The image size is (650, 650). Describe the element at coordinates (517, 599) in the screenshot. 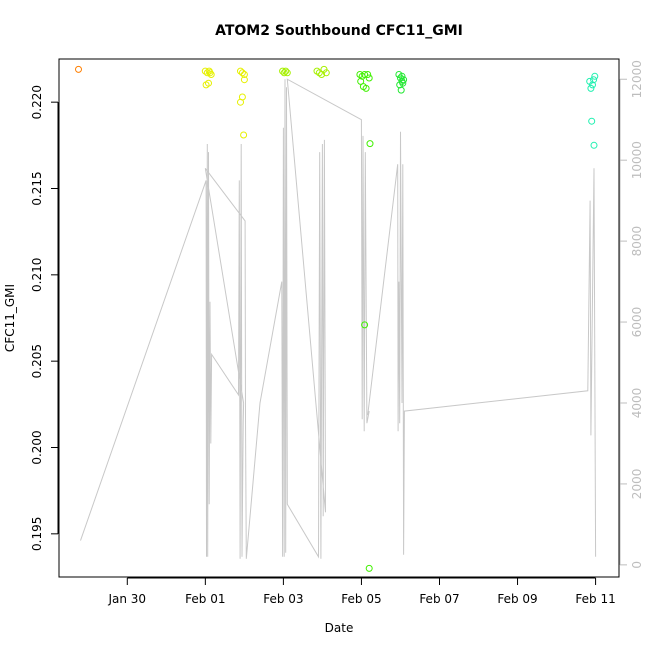

I see `x-tick-label: Feb 09` at that location.